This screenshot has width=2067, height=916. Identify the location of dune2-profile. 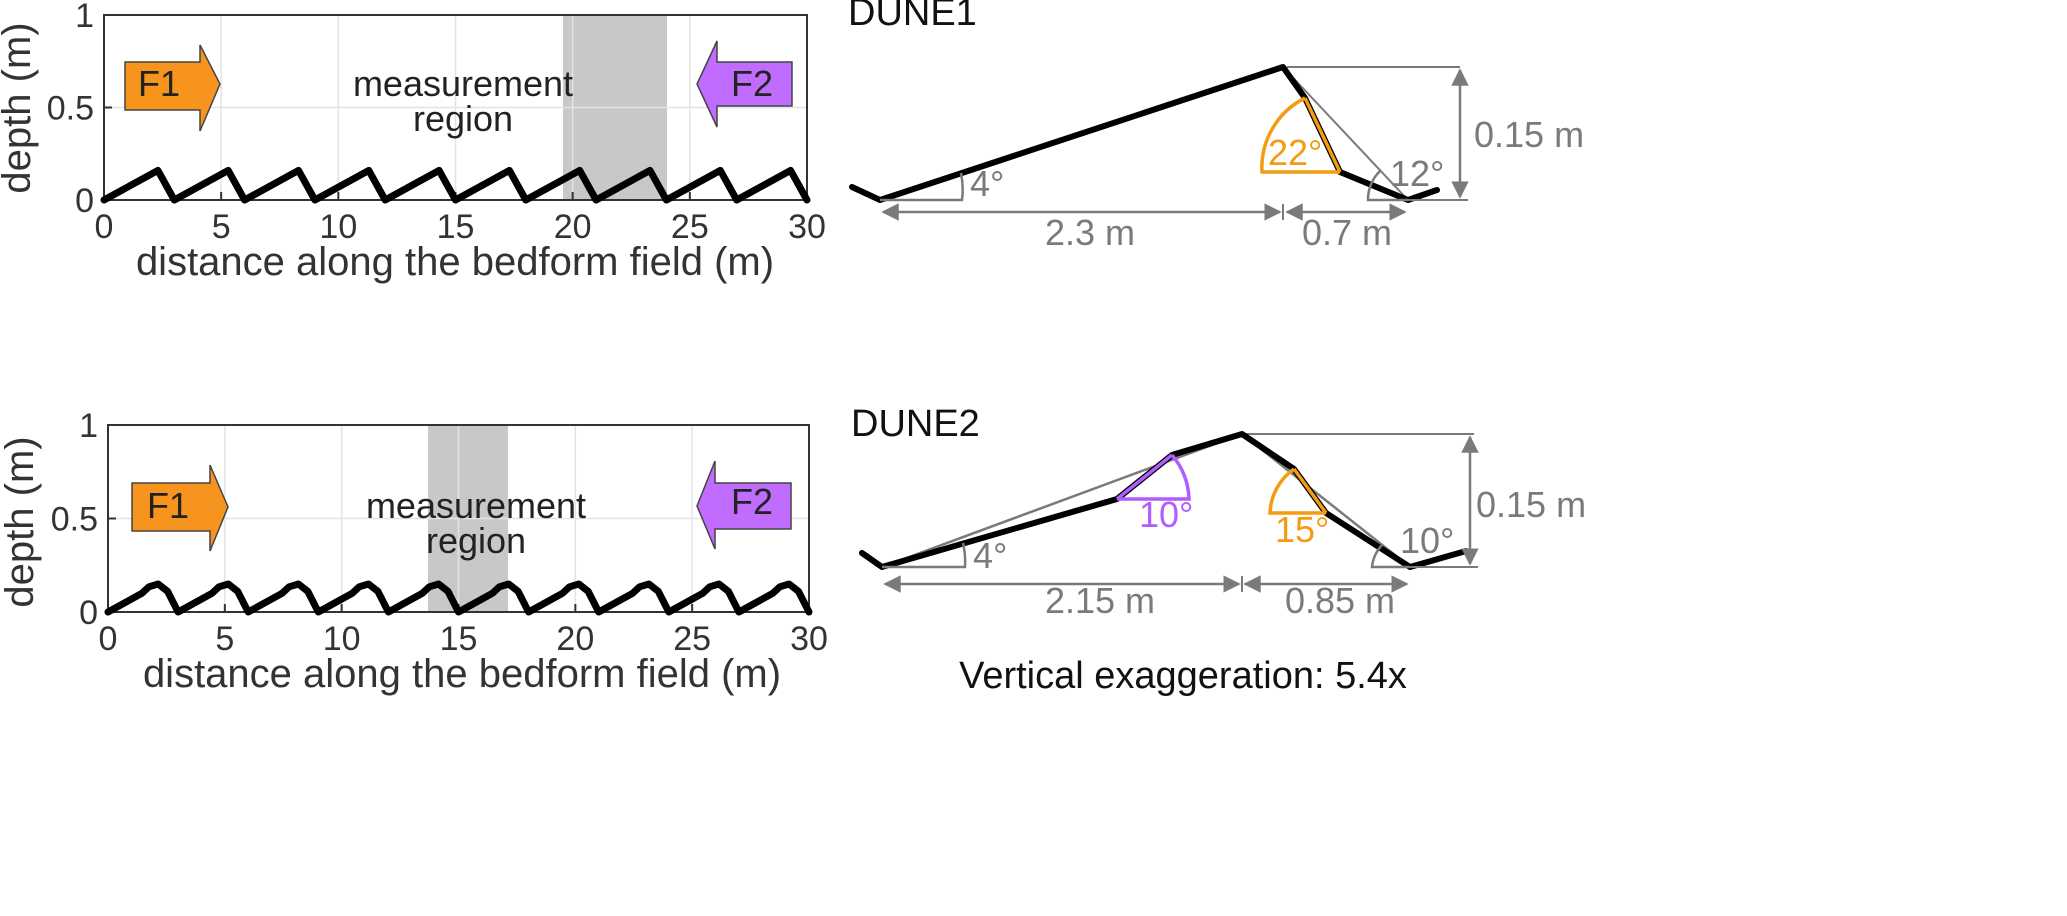
(1164, 500).